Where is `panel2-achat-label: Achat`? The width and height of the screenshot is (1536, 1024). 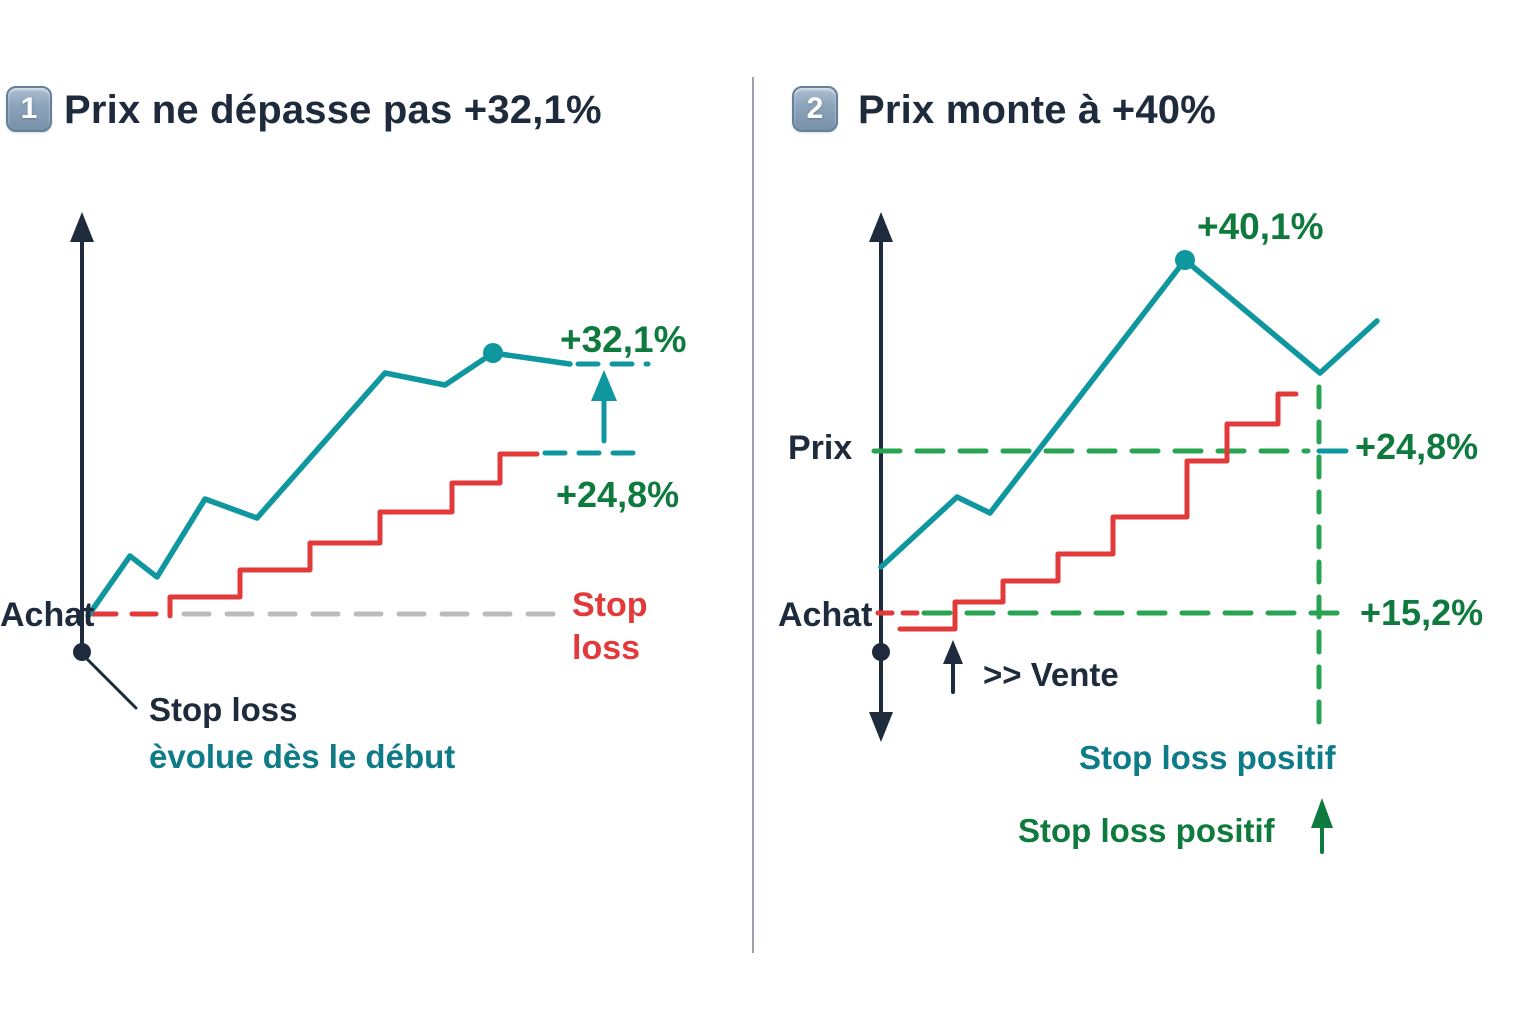 panel2-achat-label: Achat is located at coordinates (825, 615).